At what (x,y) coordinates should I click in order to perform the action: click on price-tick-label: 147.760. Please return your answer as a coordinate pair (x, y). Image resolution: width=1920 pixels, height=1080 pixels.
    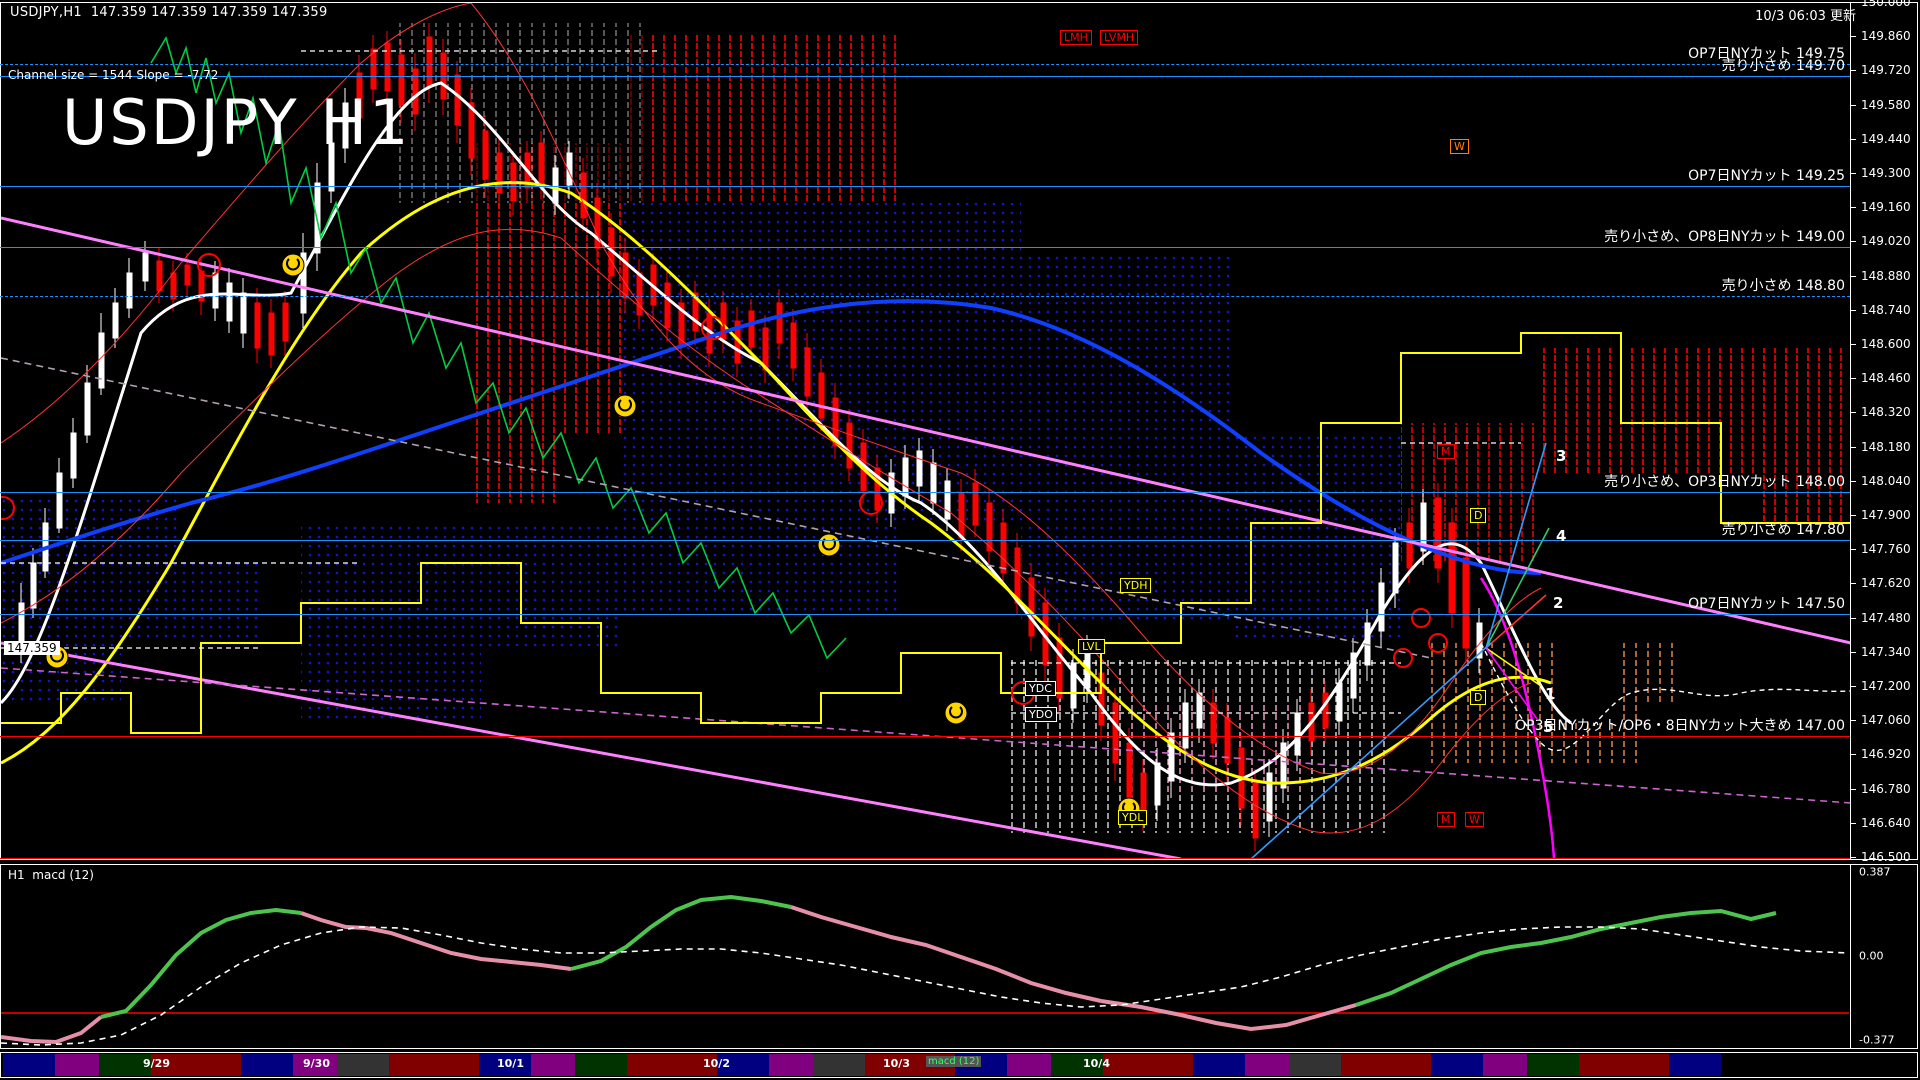
    Looking at the image, I should click on (1886, 549).